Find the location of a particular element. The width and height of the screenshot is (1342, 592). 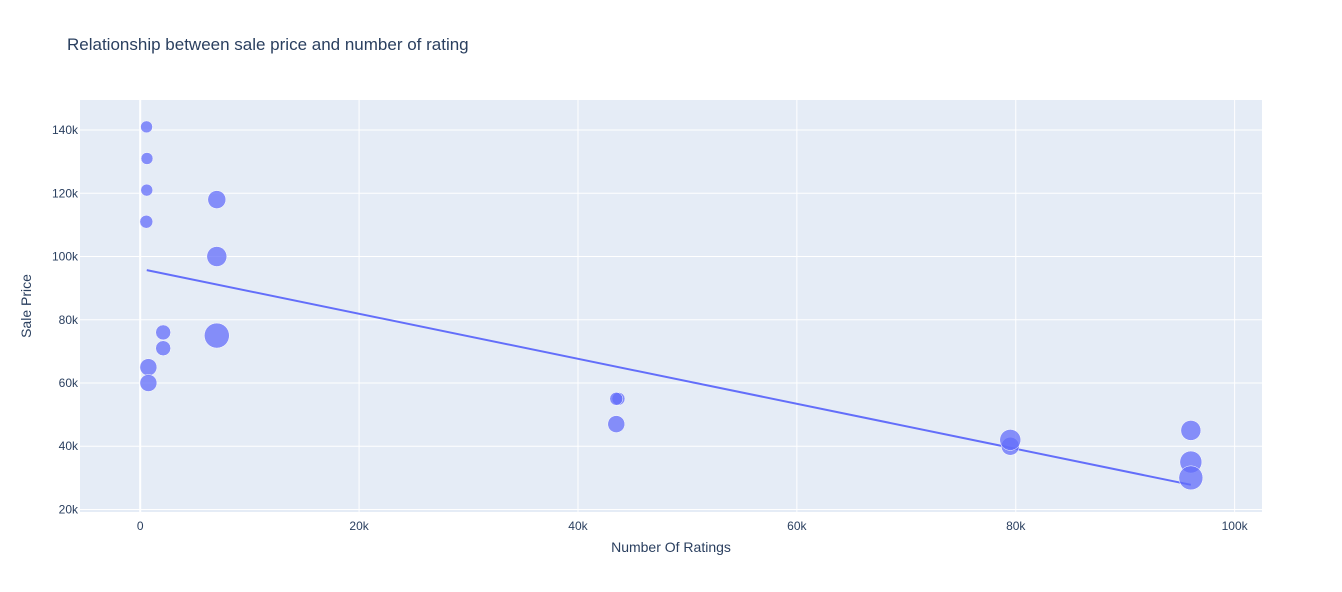

y-tick-label: 120k is located at coordinates (65, 193).